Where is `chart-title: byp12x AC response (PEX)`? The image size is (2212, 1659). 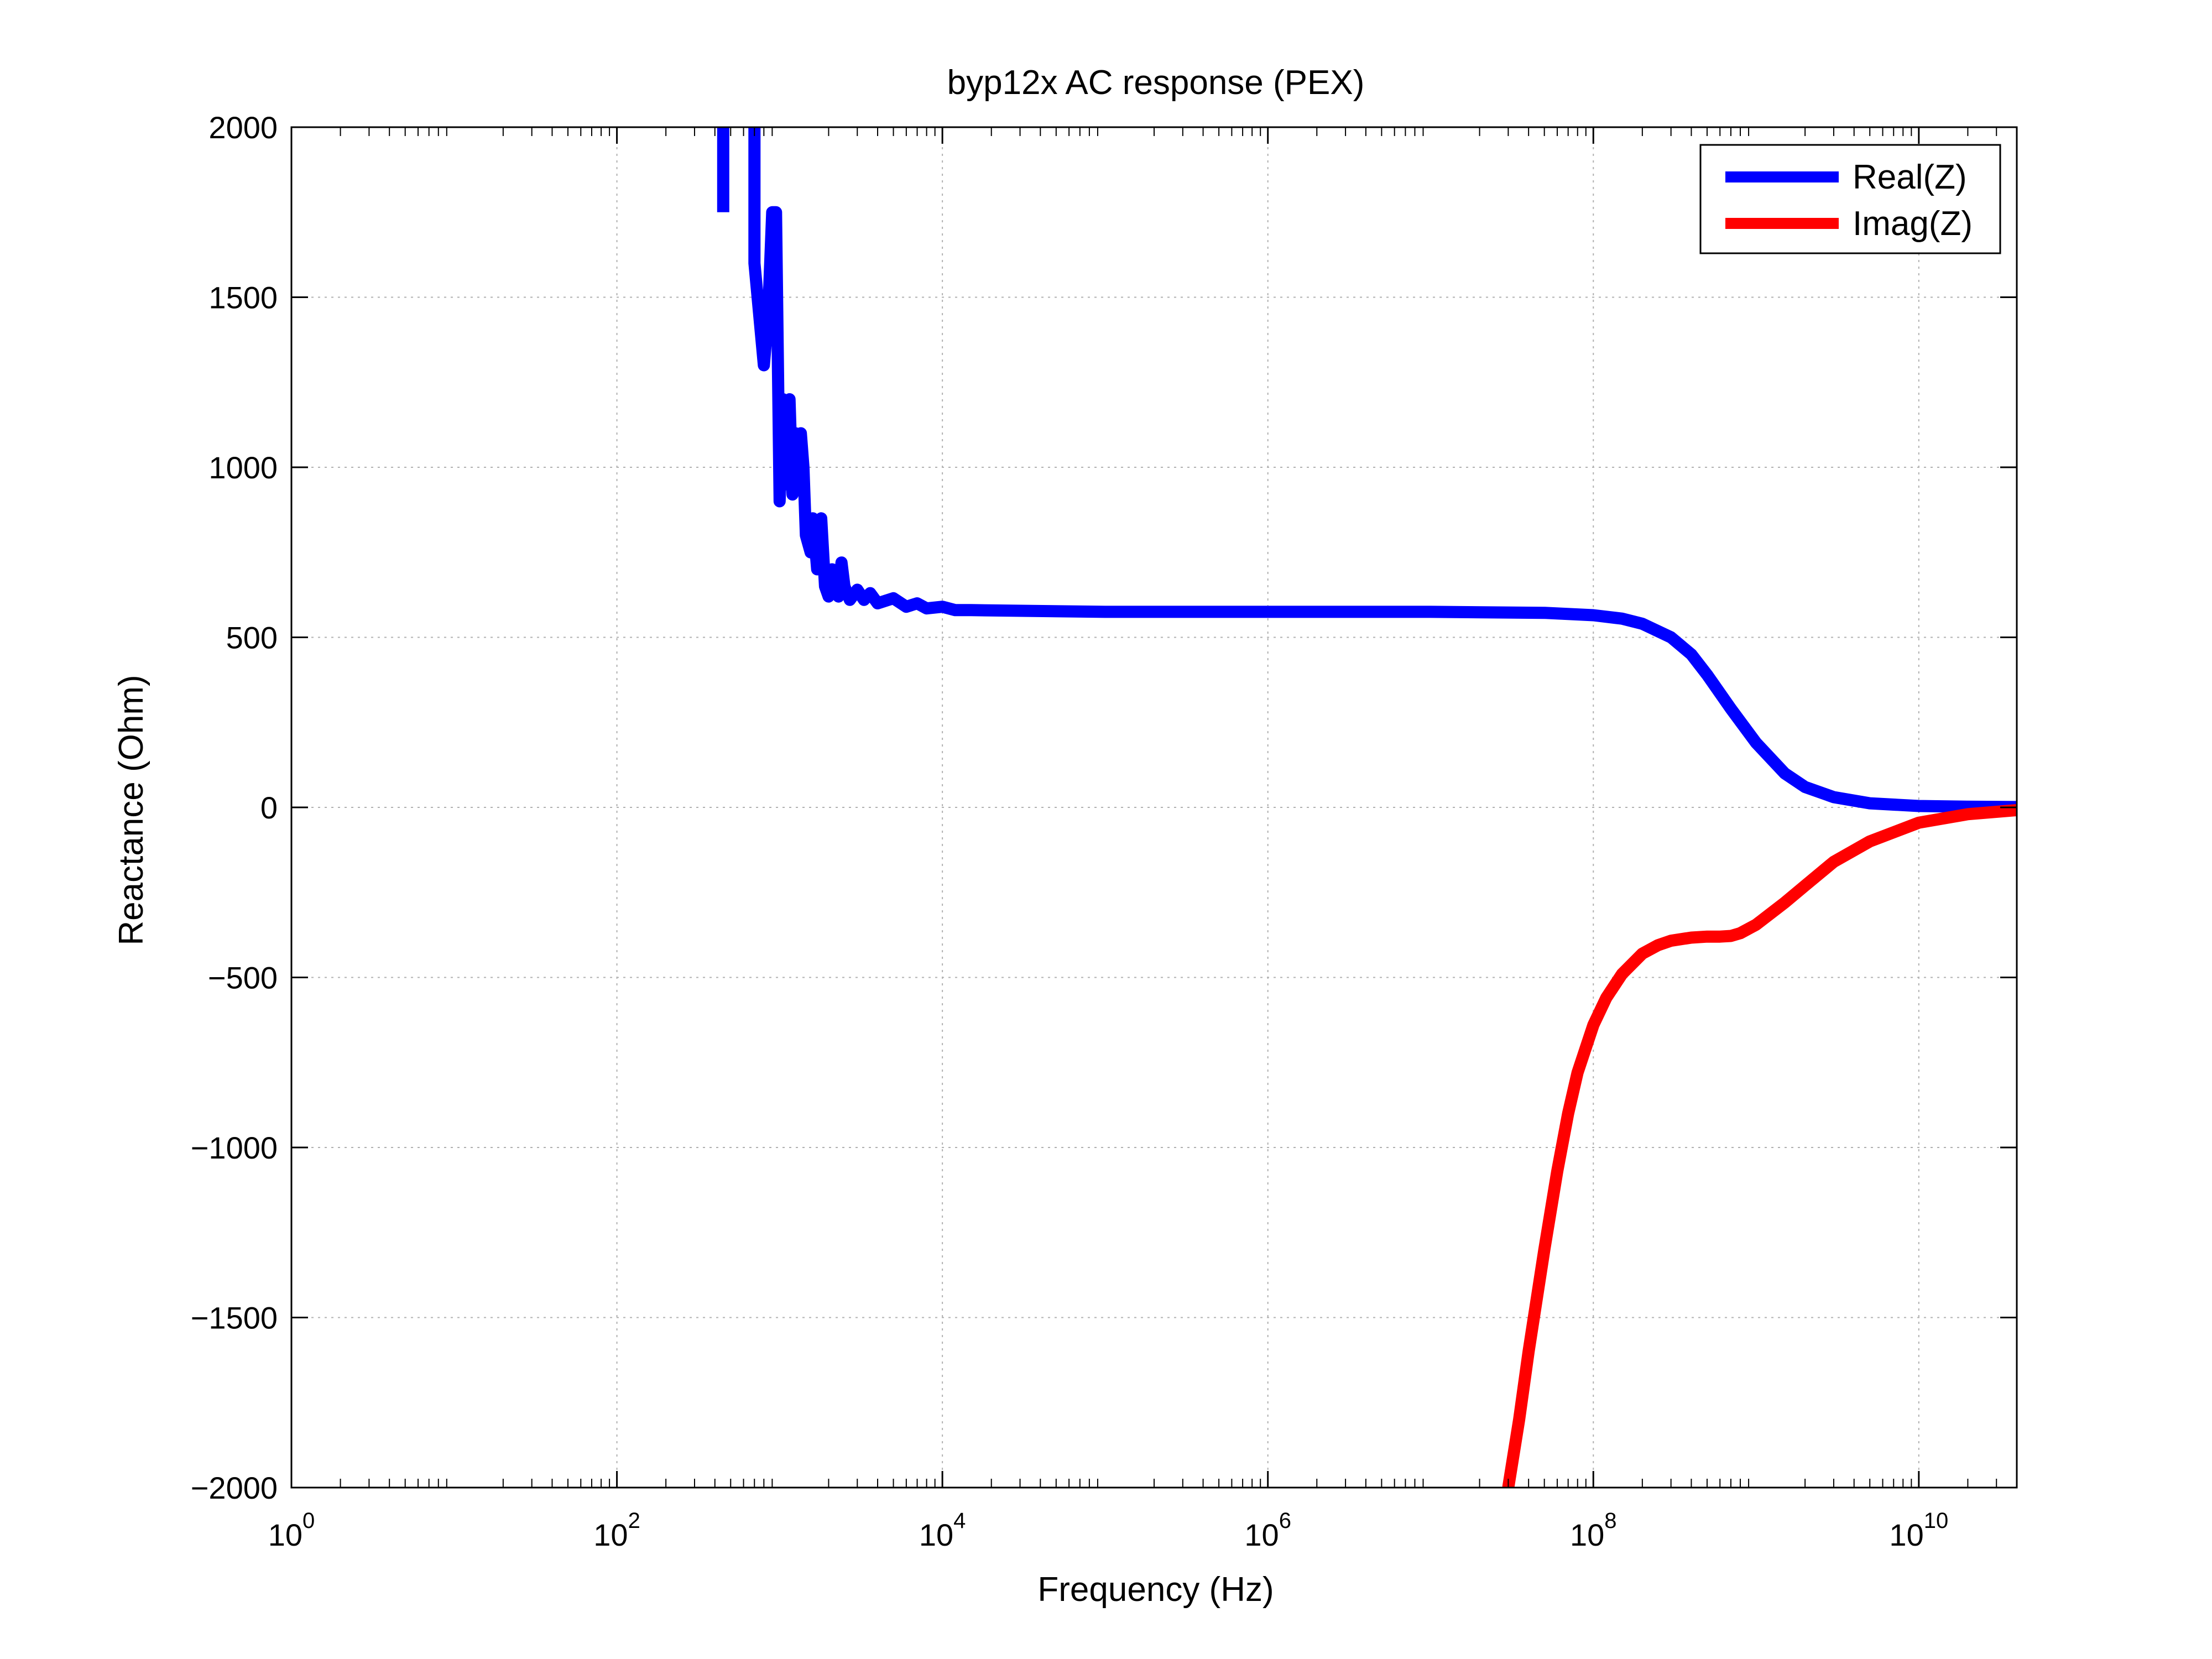 chart-title: byp12x AC response (PEX) is located at coordinates (1156, 83).